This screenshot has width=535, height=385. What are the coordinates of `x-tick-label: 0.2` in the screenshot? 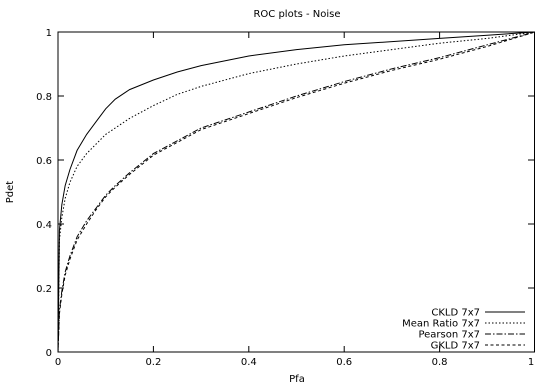 It's located at (153, 362).